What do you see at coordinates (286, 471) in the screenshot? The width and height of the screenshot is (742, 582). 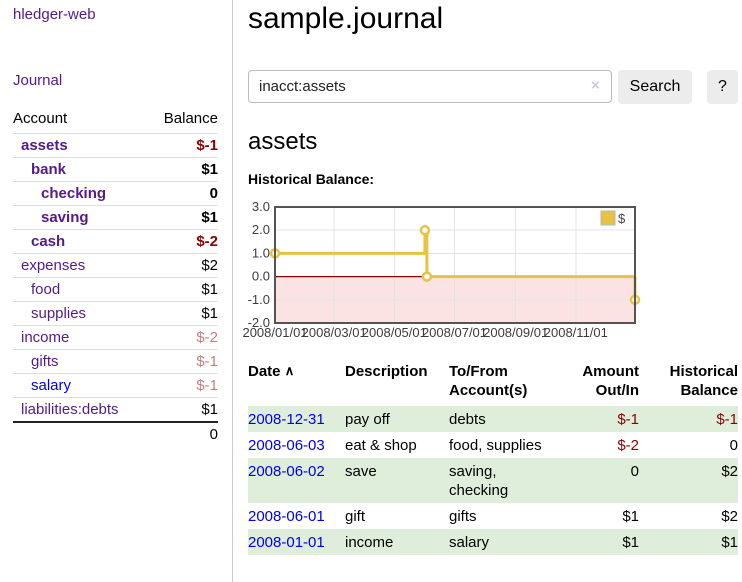 I see `transaction-date-link: 2008-06-02` at bounding box center [286, 471].